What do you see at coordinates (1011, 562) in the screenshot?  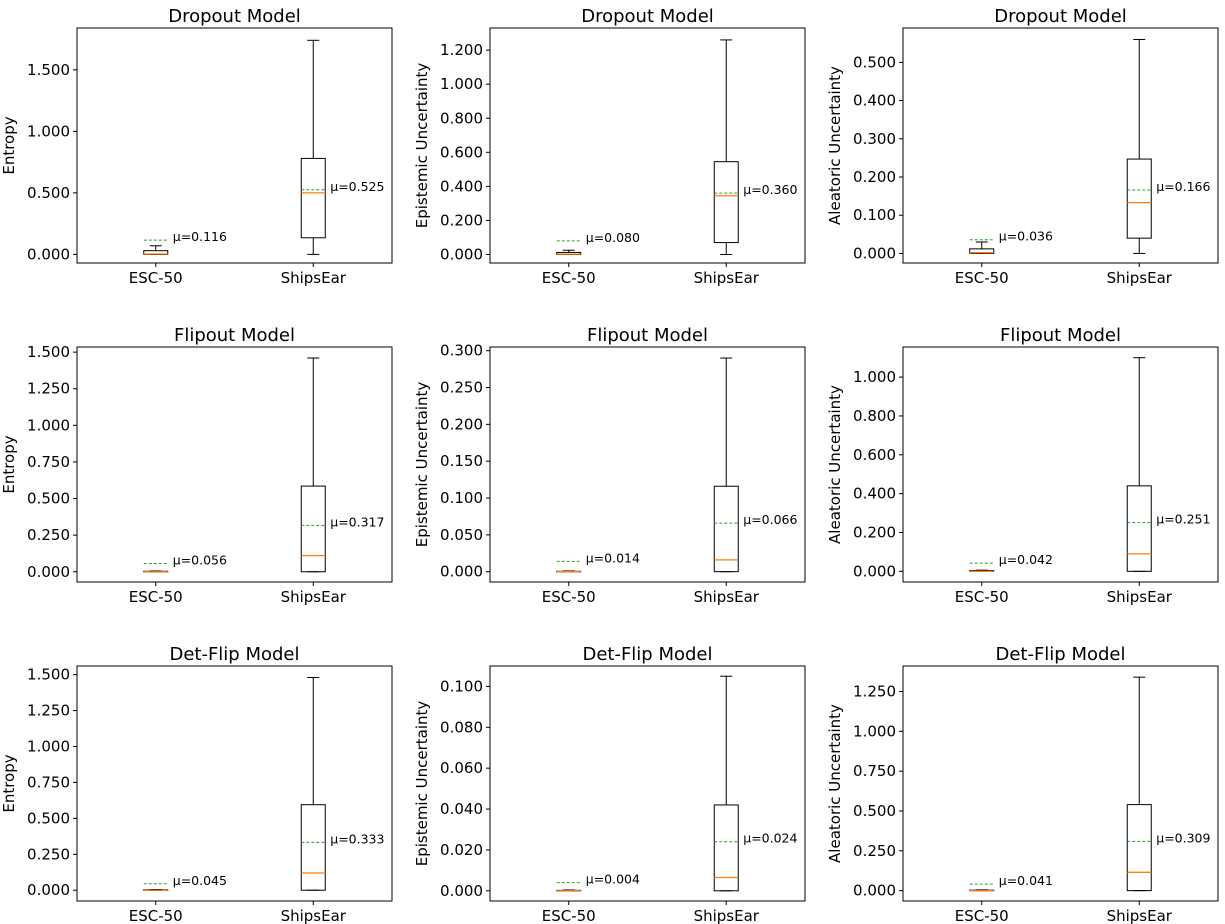 I see `box-esc-50: μ=0.042` at bounding box center [1011, 562].